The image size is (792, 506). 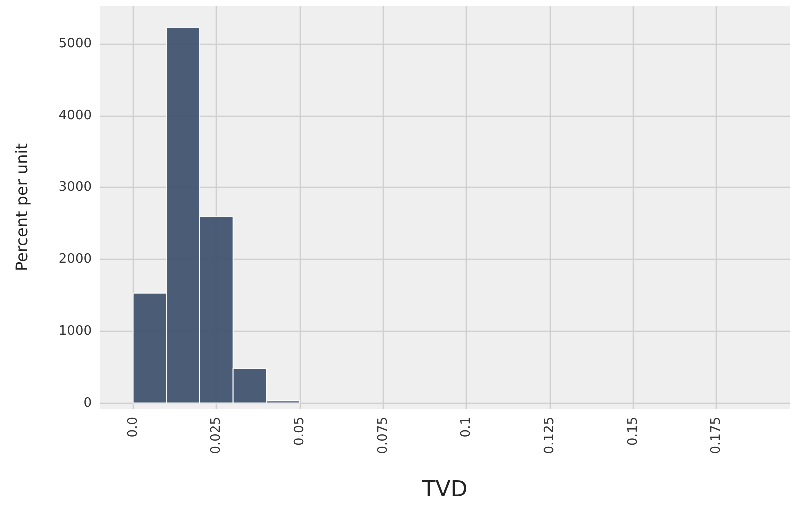 I want to click on y-tick-label: 0, so click(x=88, y=403).